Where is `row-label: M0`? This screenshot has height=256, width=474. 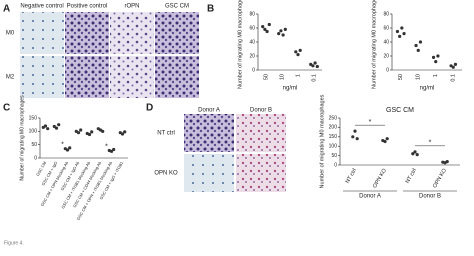
row-label: M0 is located at coordinates (10, 34).